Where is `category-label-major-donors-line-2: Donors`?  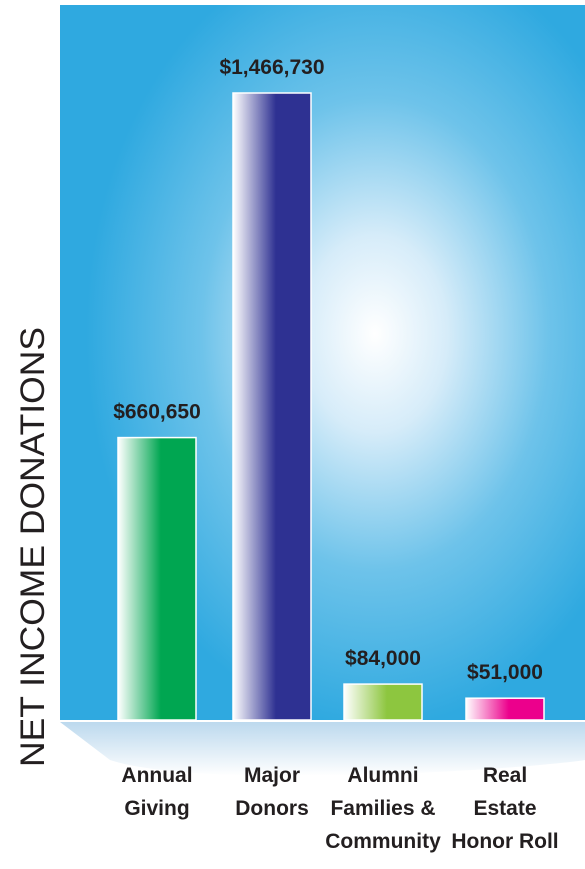
category-label-major-donors-line-2: Donors is located at coordinates (272, 808).